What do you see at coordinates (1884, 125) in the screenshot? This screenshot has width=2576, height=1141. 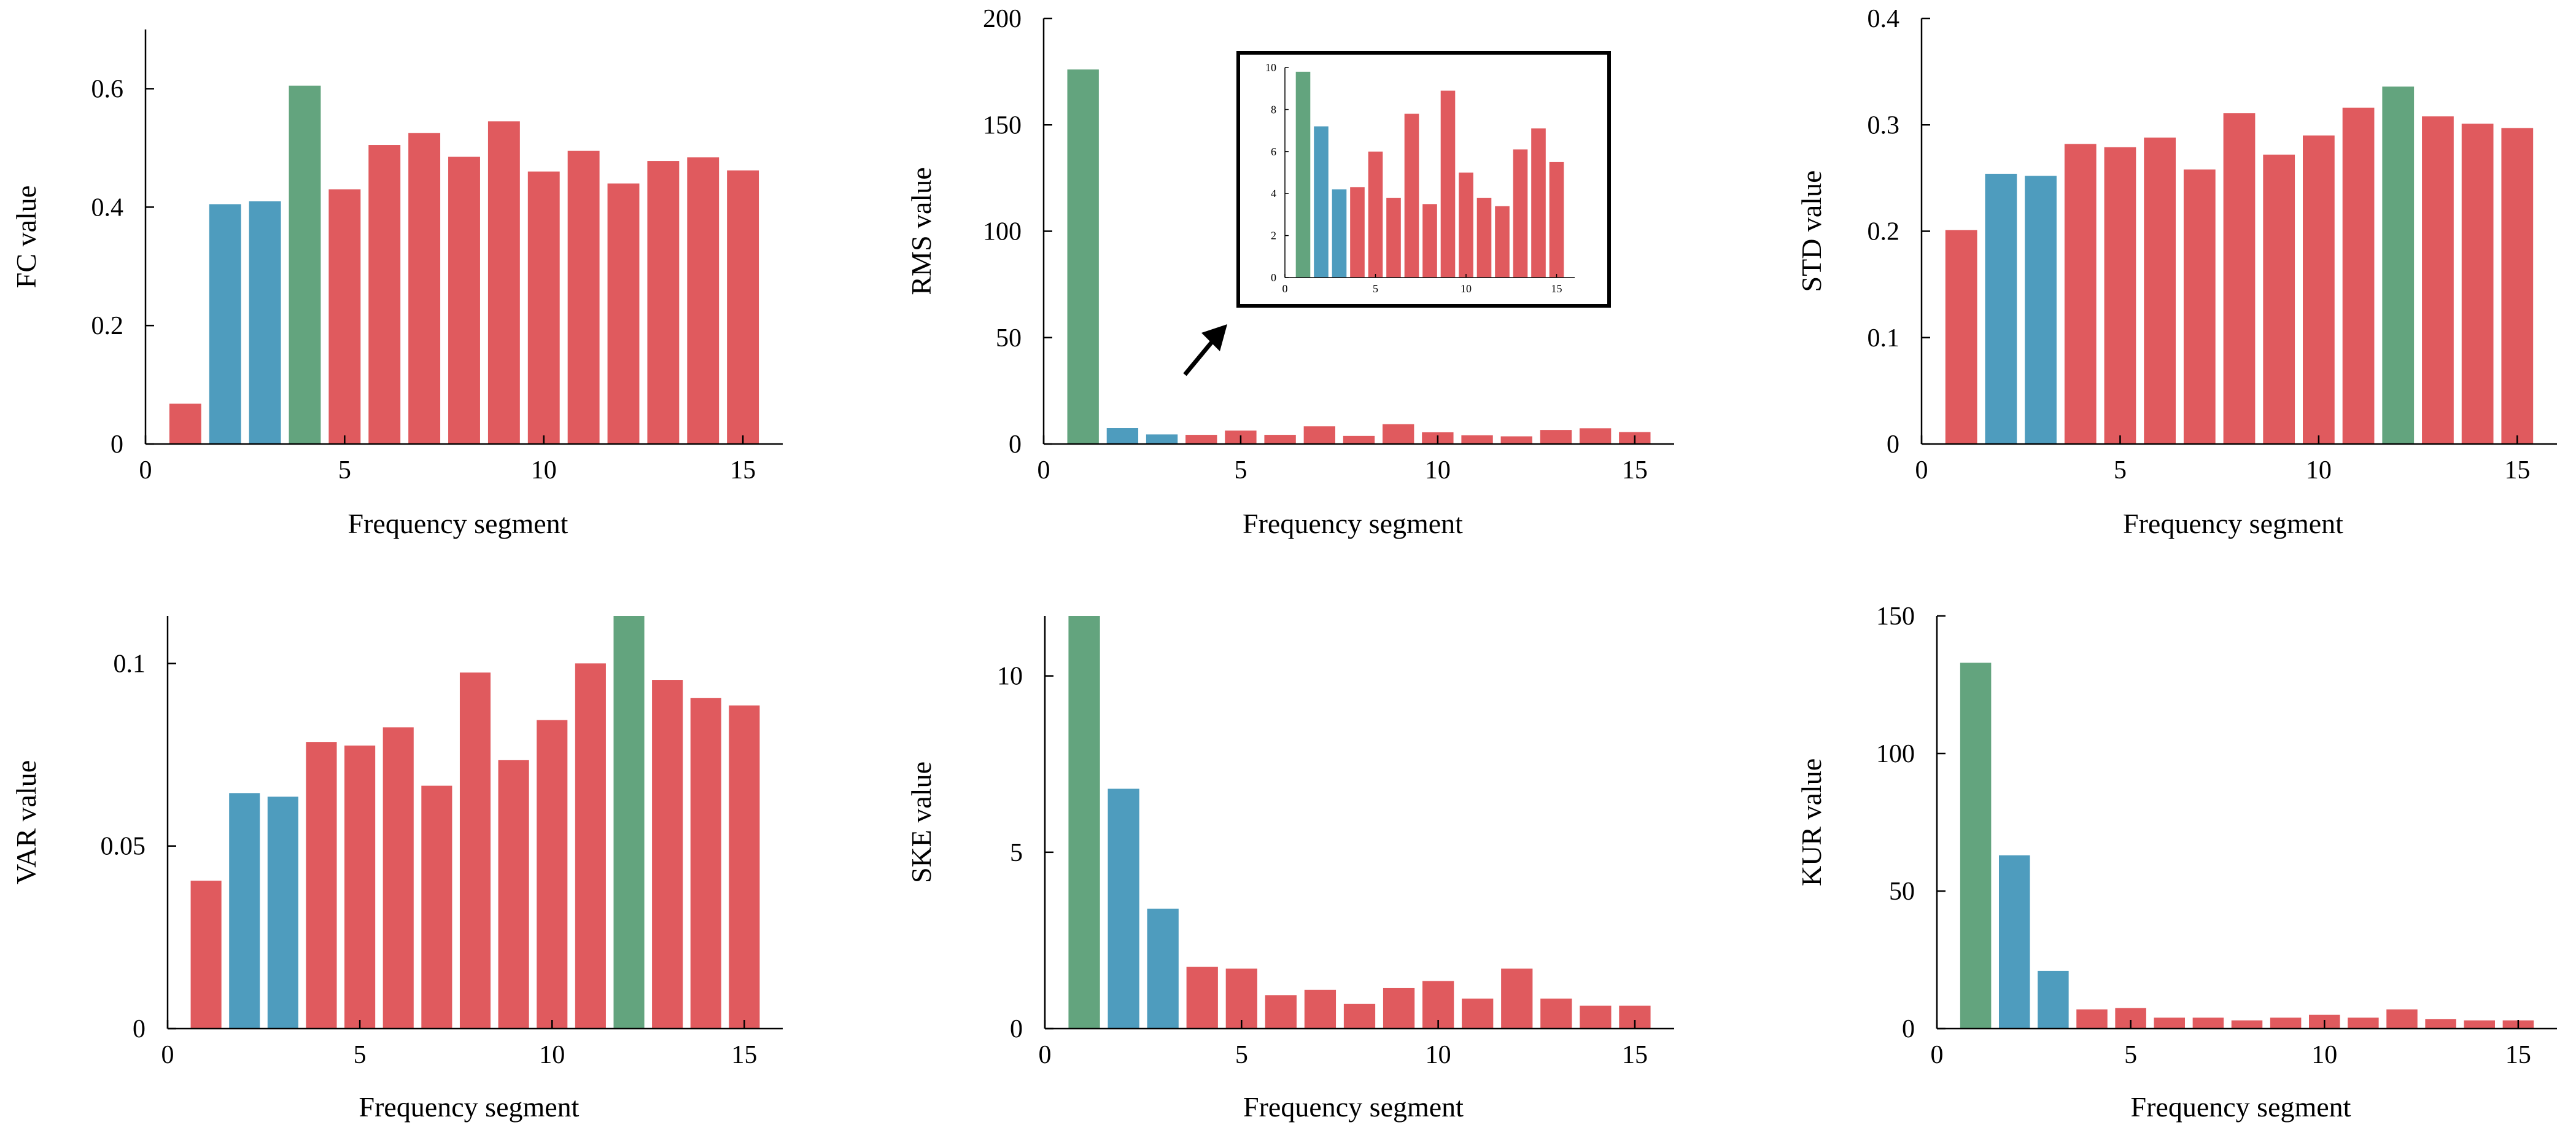 I see `y-tick-label: 0.3` at bounding box center [1884, 125].